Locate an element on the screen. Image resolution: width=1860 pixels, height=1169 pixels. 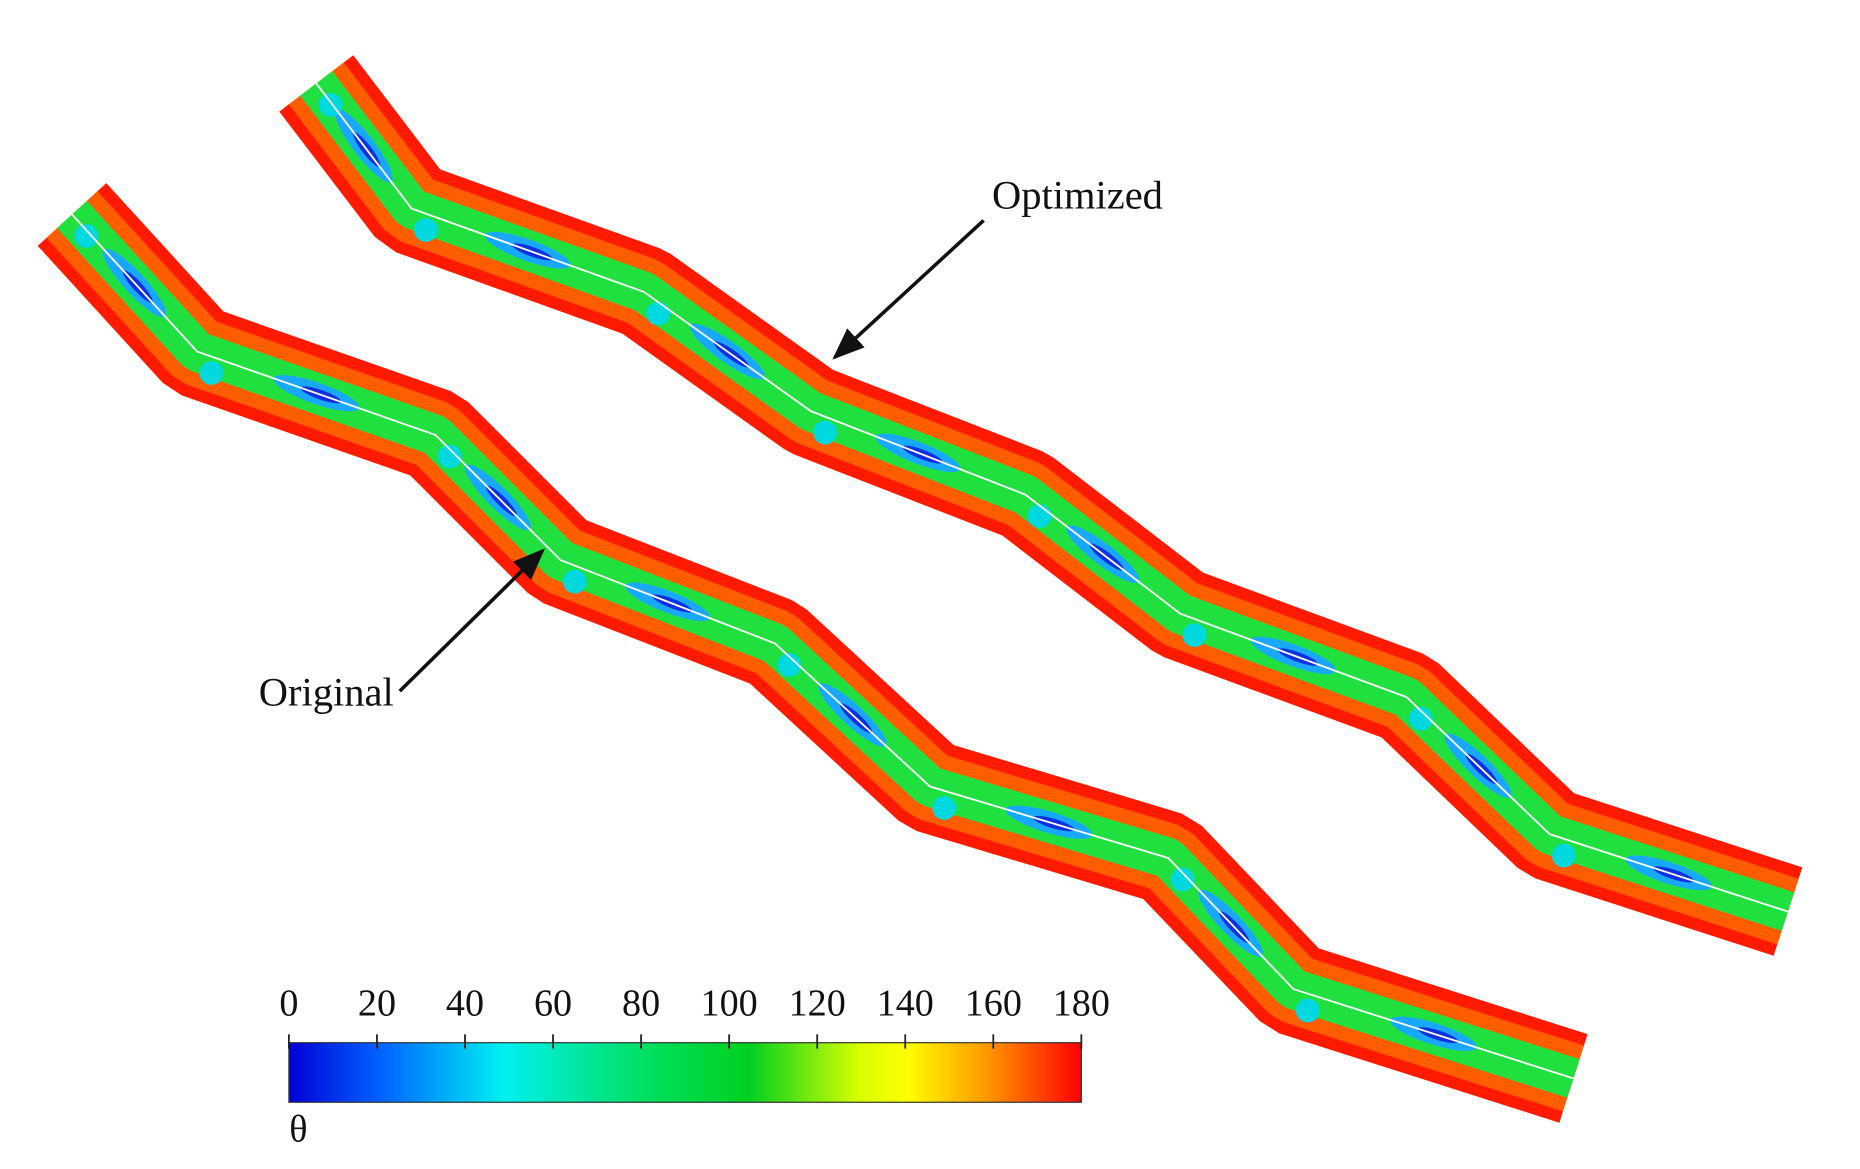
colorbar-tick-label: 20 is located at coordinates (377, 1003).